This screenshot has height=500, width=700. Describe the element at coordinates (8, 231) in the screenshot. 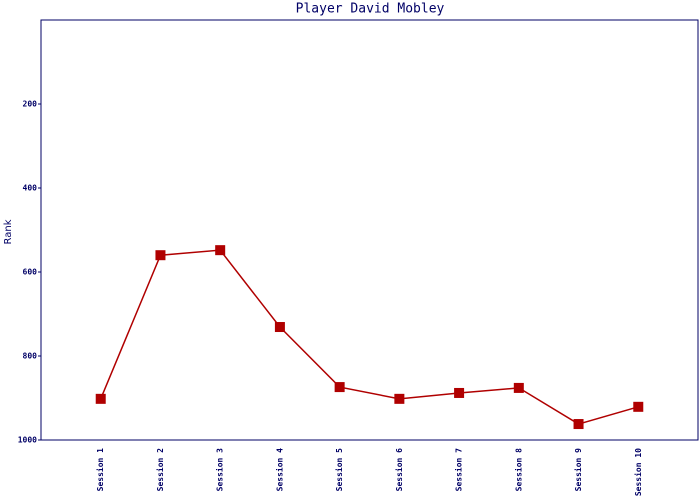

I see `y-axis-label: Rank` at that location.